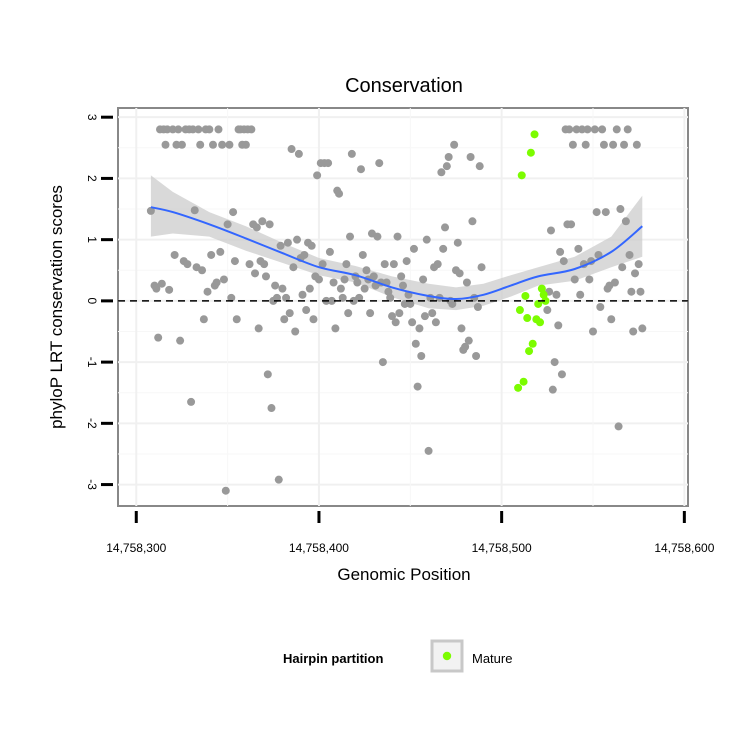 This screenshot has height=750, width=750. Describe the element at coordinates (684, 548) in the screenshot. I see `x-tick-label: 14,758,600` at that location.